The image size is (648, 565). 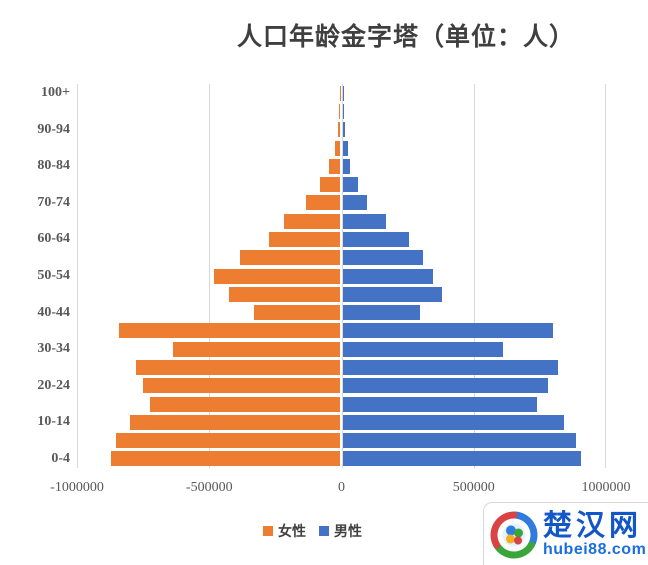 What do you see at coordinates (77, 487) in the screenshot?
I see `x-tick-label--1000000: -1000000` at bounding box center [77, 487].